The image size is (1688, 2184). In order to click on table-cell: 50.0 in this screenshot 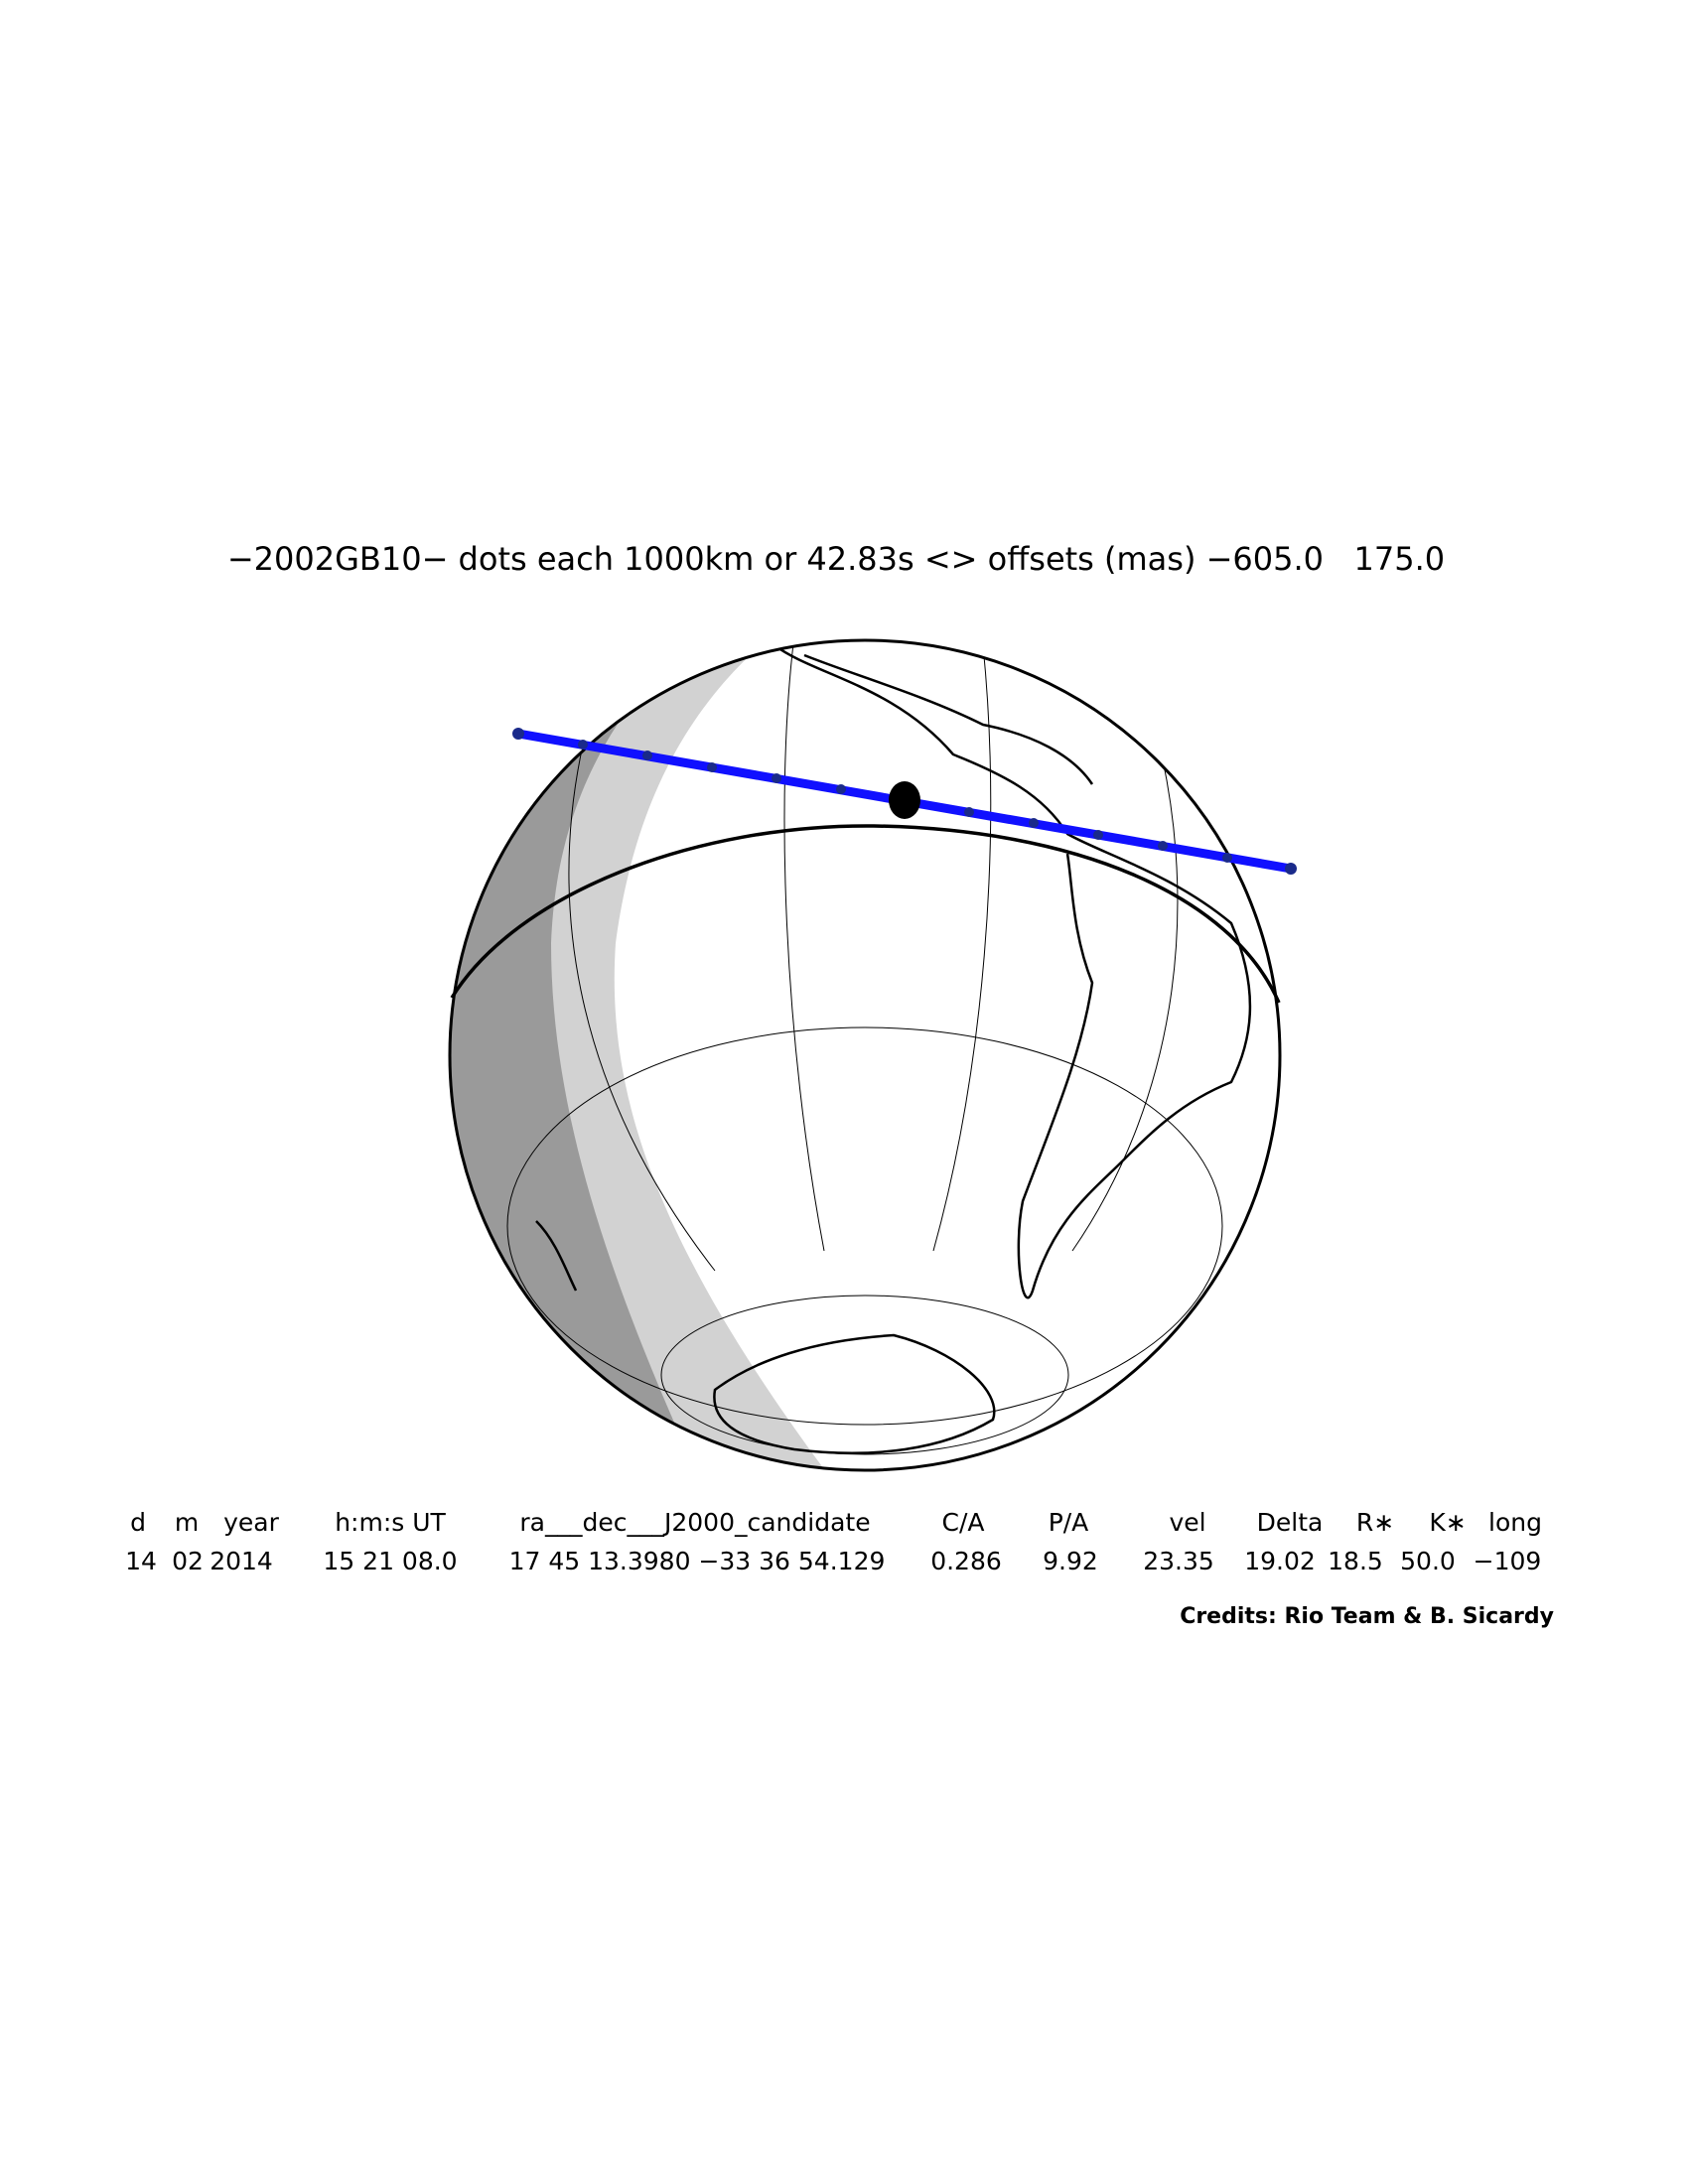, I will do `click(1428, 1561)`.